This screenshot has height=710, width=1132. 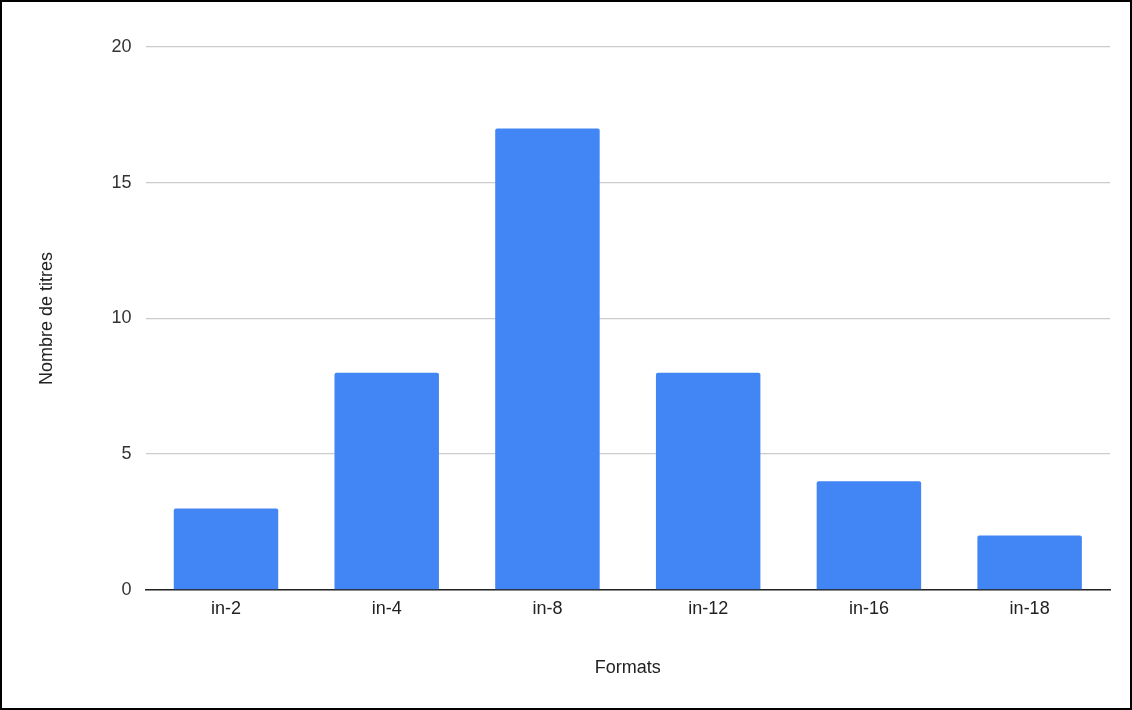 What do you see at coordinates (386, 607) in the screenshot?
I see `x-tick-label: in-4` at bounding box center [386, 607].